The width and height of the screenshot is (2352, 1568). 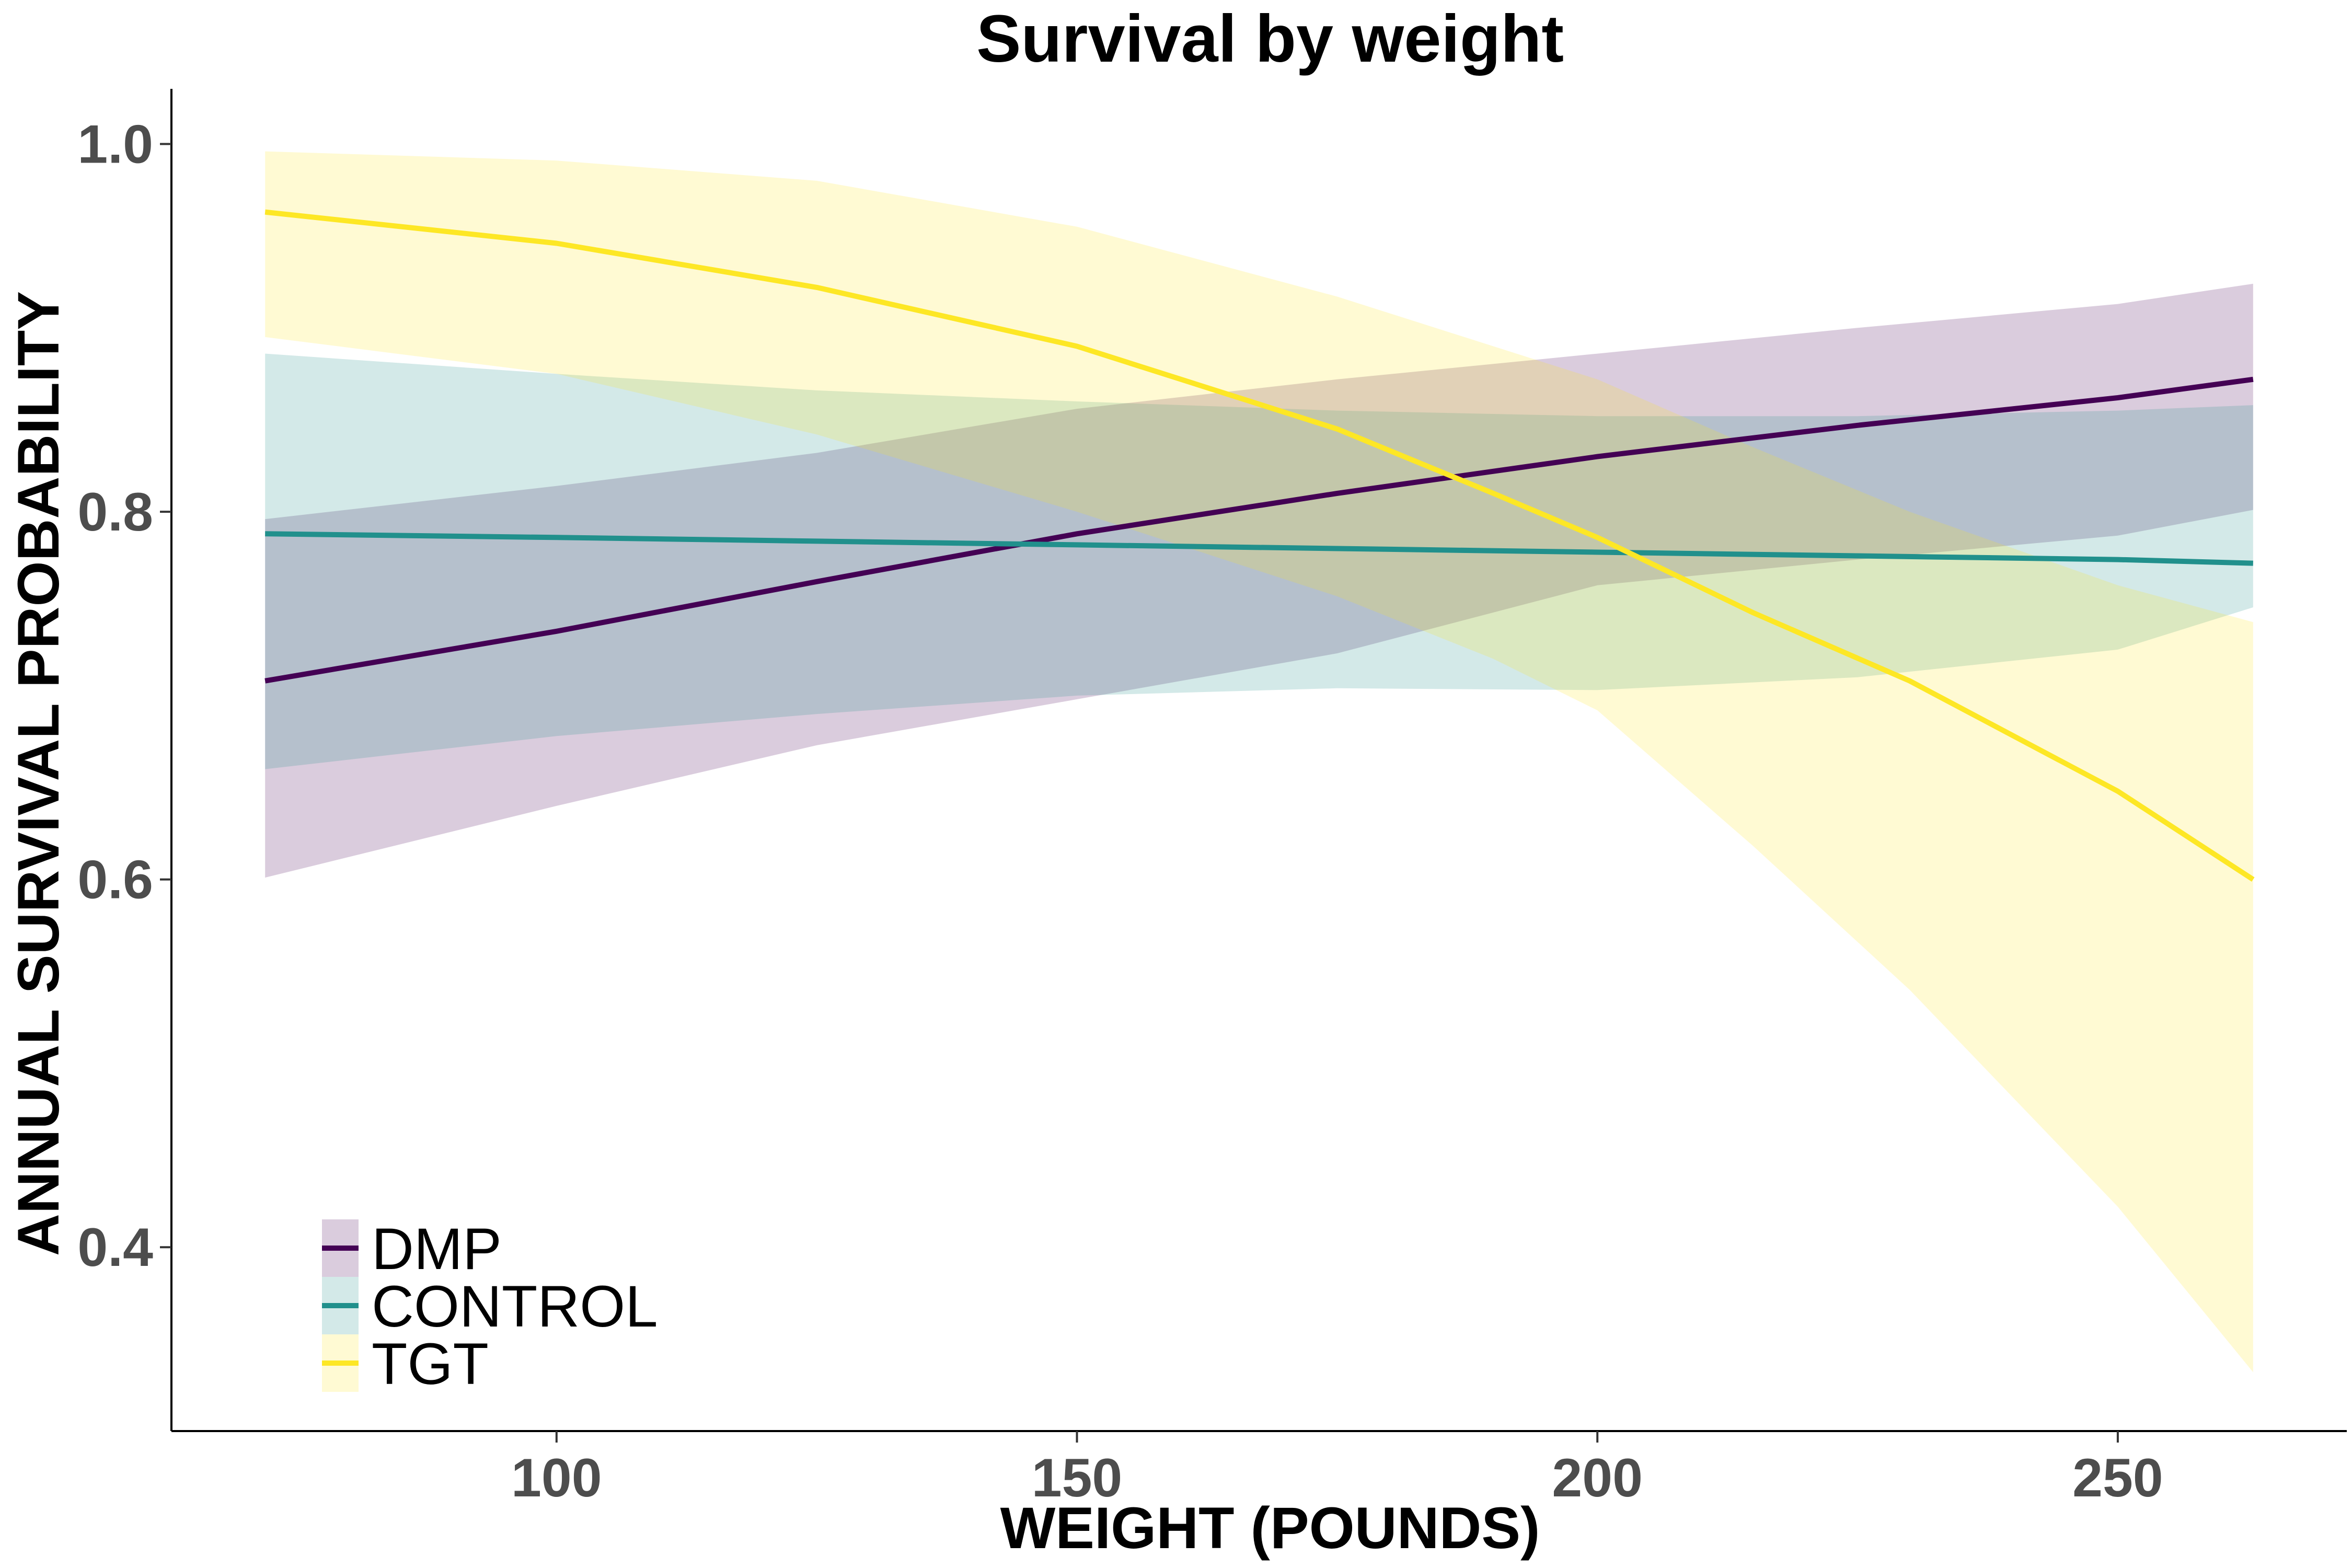 I want to click on x-tick-label: 250, so click(x=2117, y=1478).